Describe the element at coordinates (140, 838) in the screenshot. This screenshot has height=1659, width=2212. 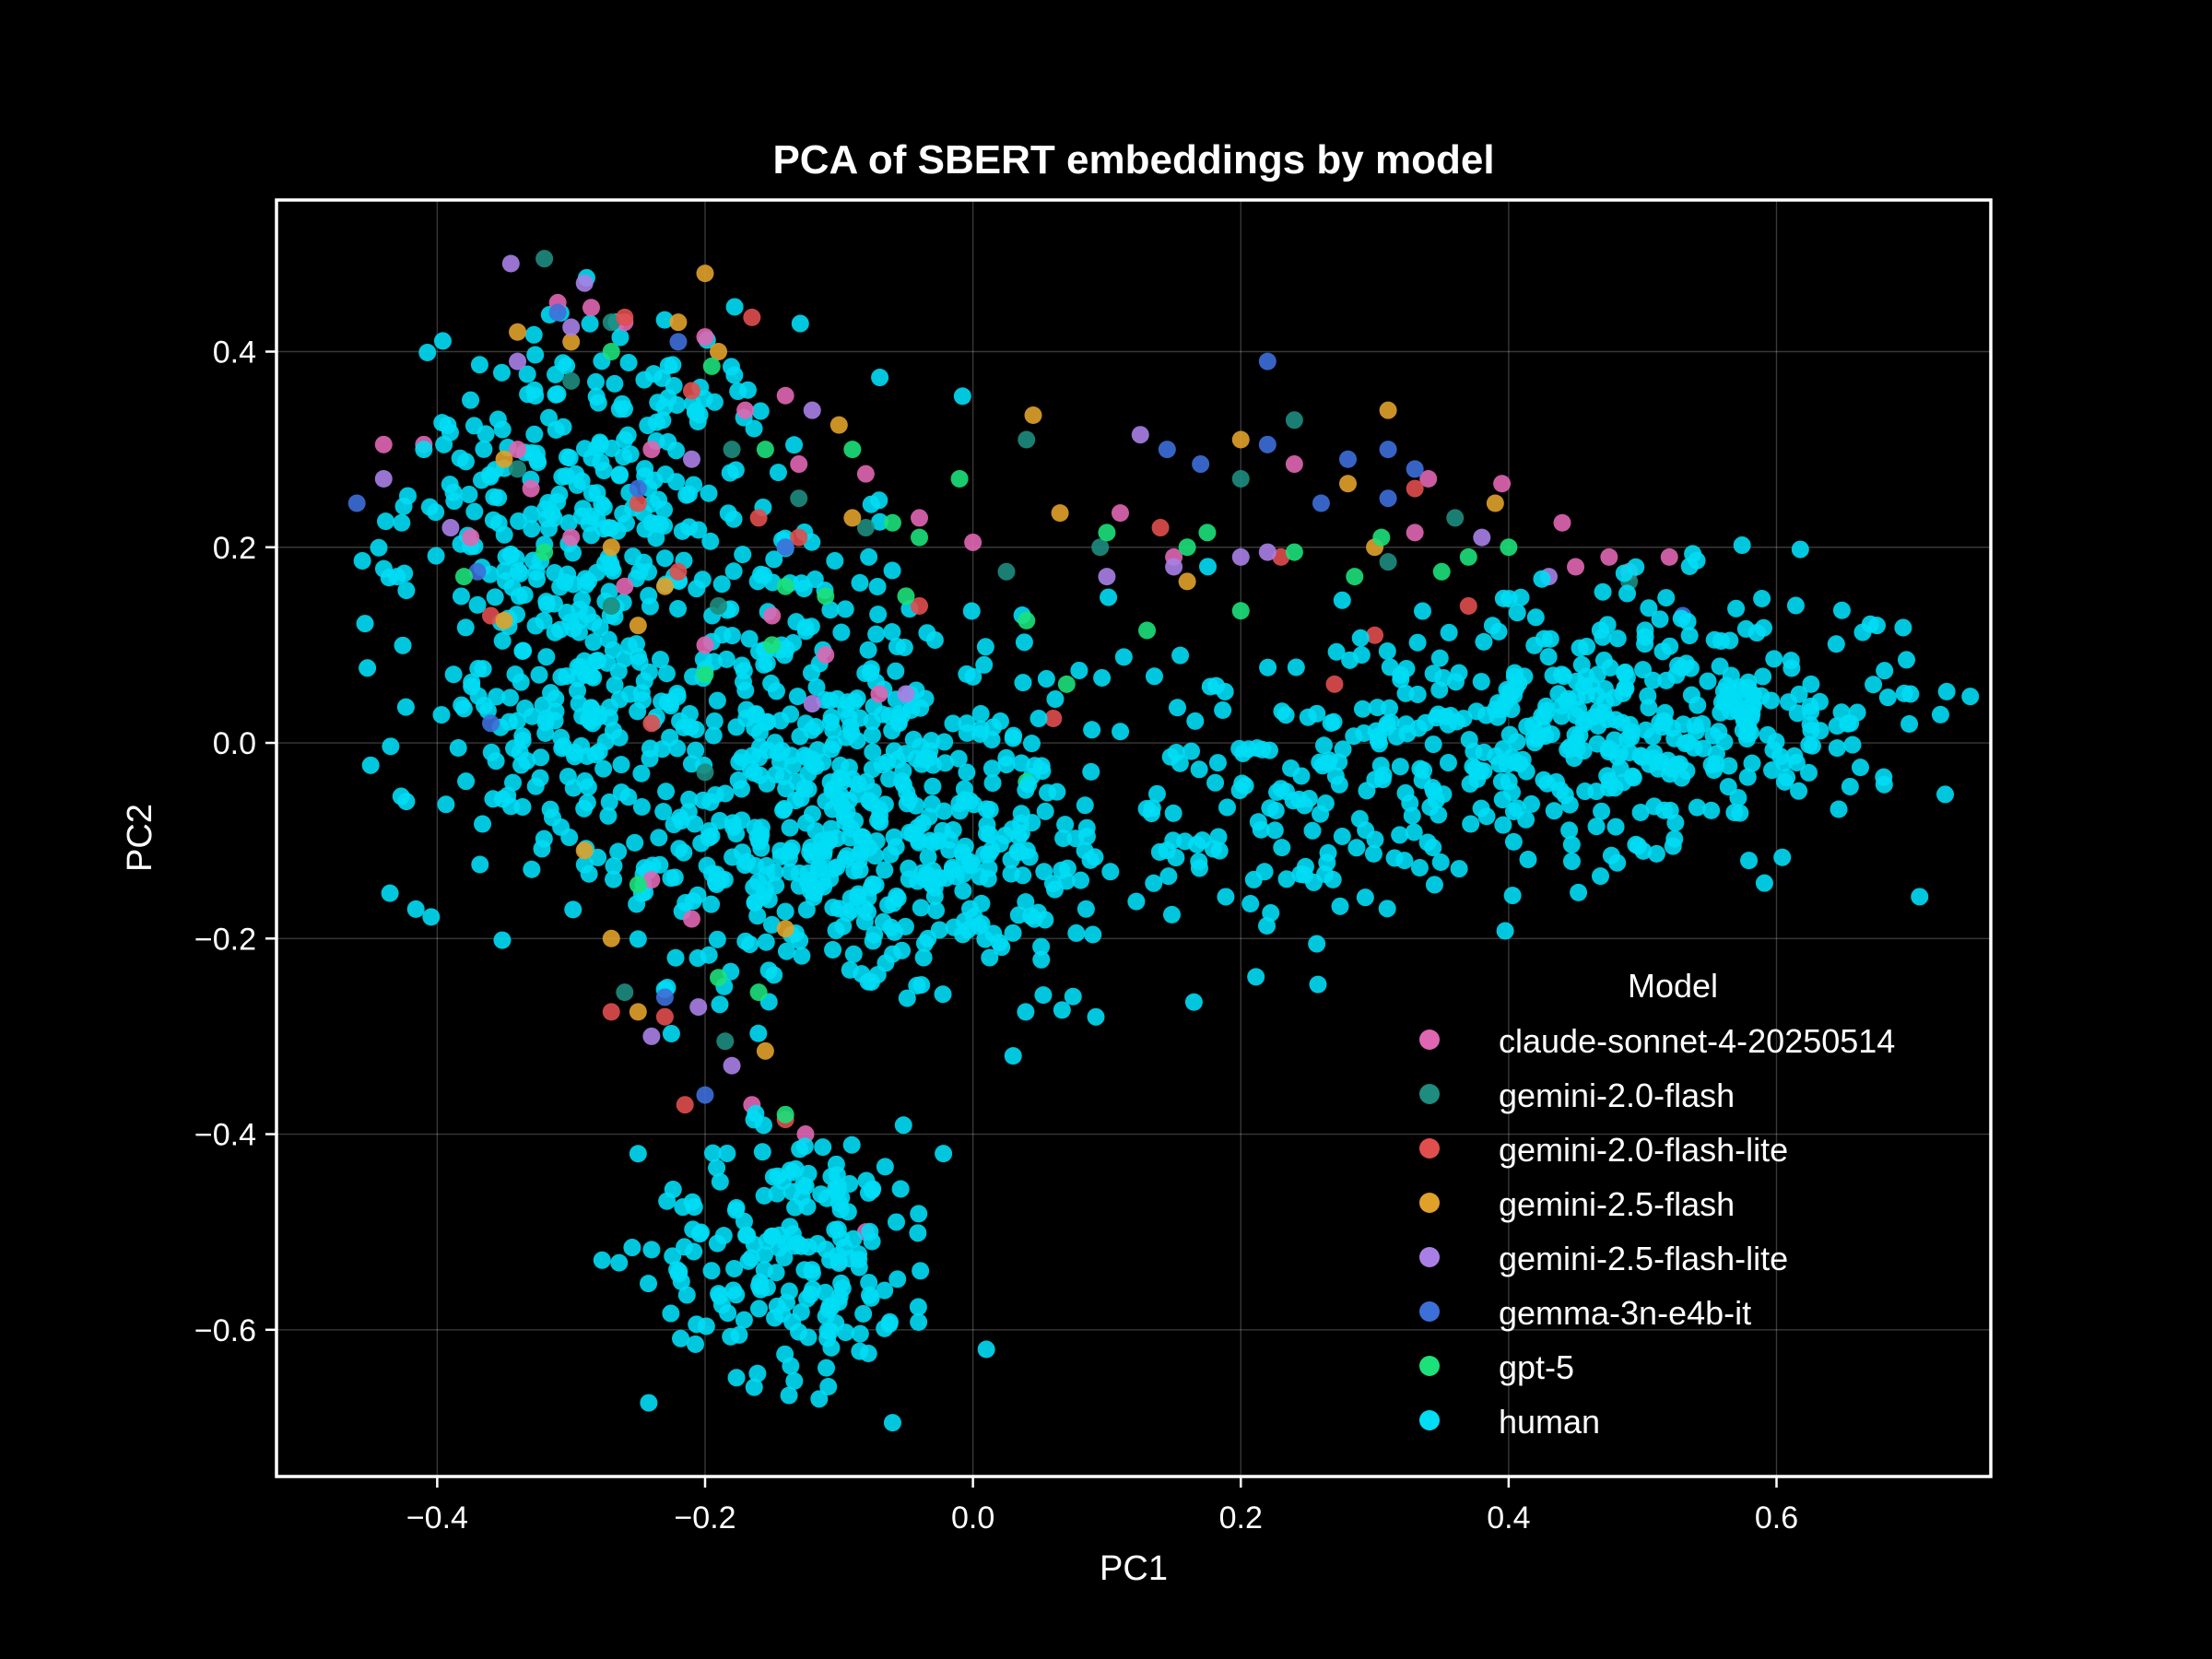
I see `y-axis-label: PC2` at that location.